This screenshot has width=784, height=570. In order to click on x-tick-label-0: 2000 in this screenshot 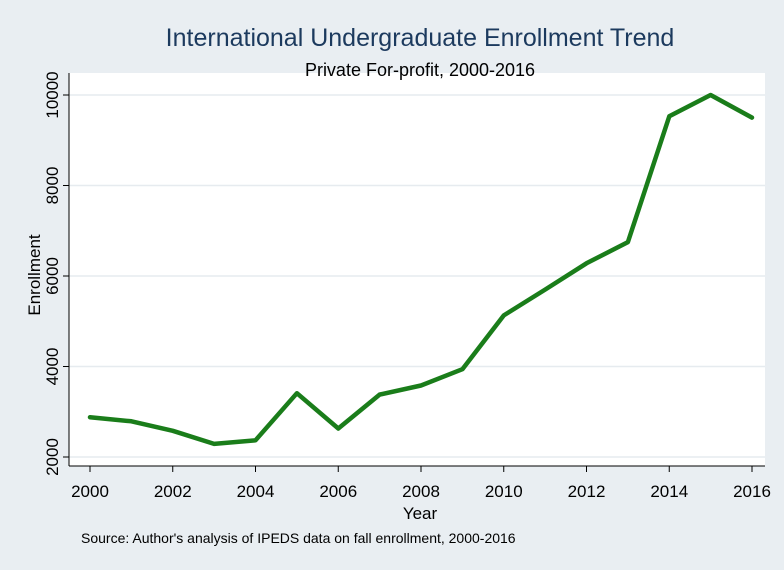, I will do `click(90, 491)`.